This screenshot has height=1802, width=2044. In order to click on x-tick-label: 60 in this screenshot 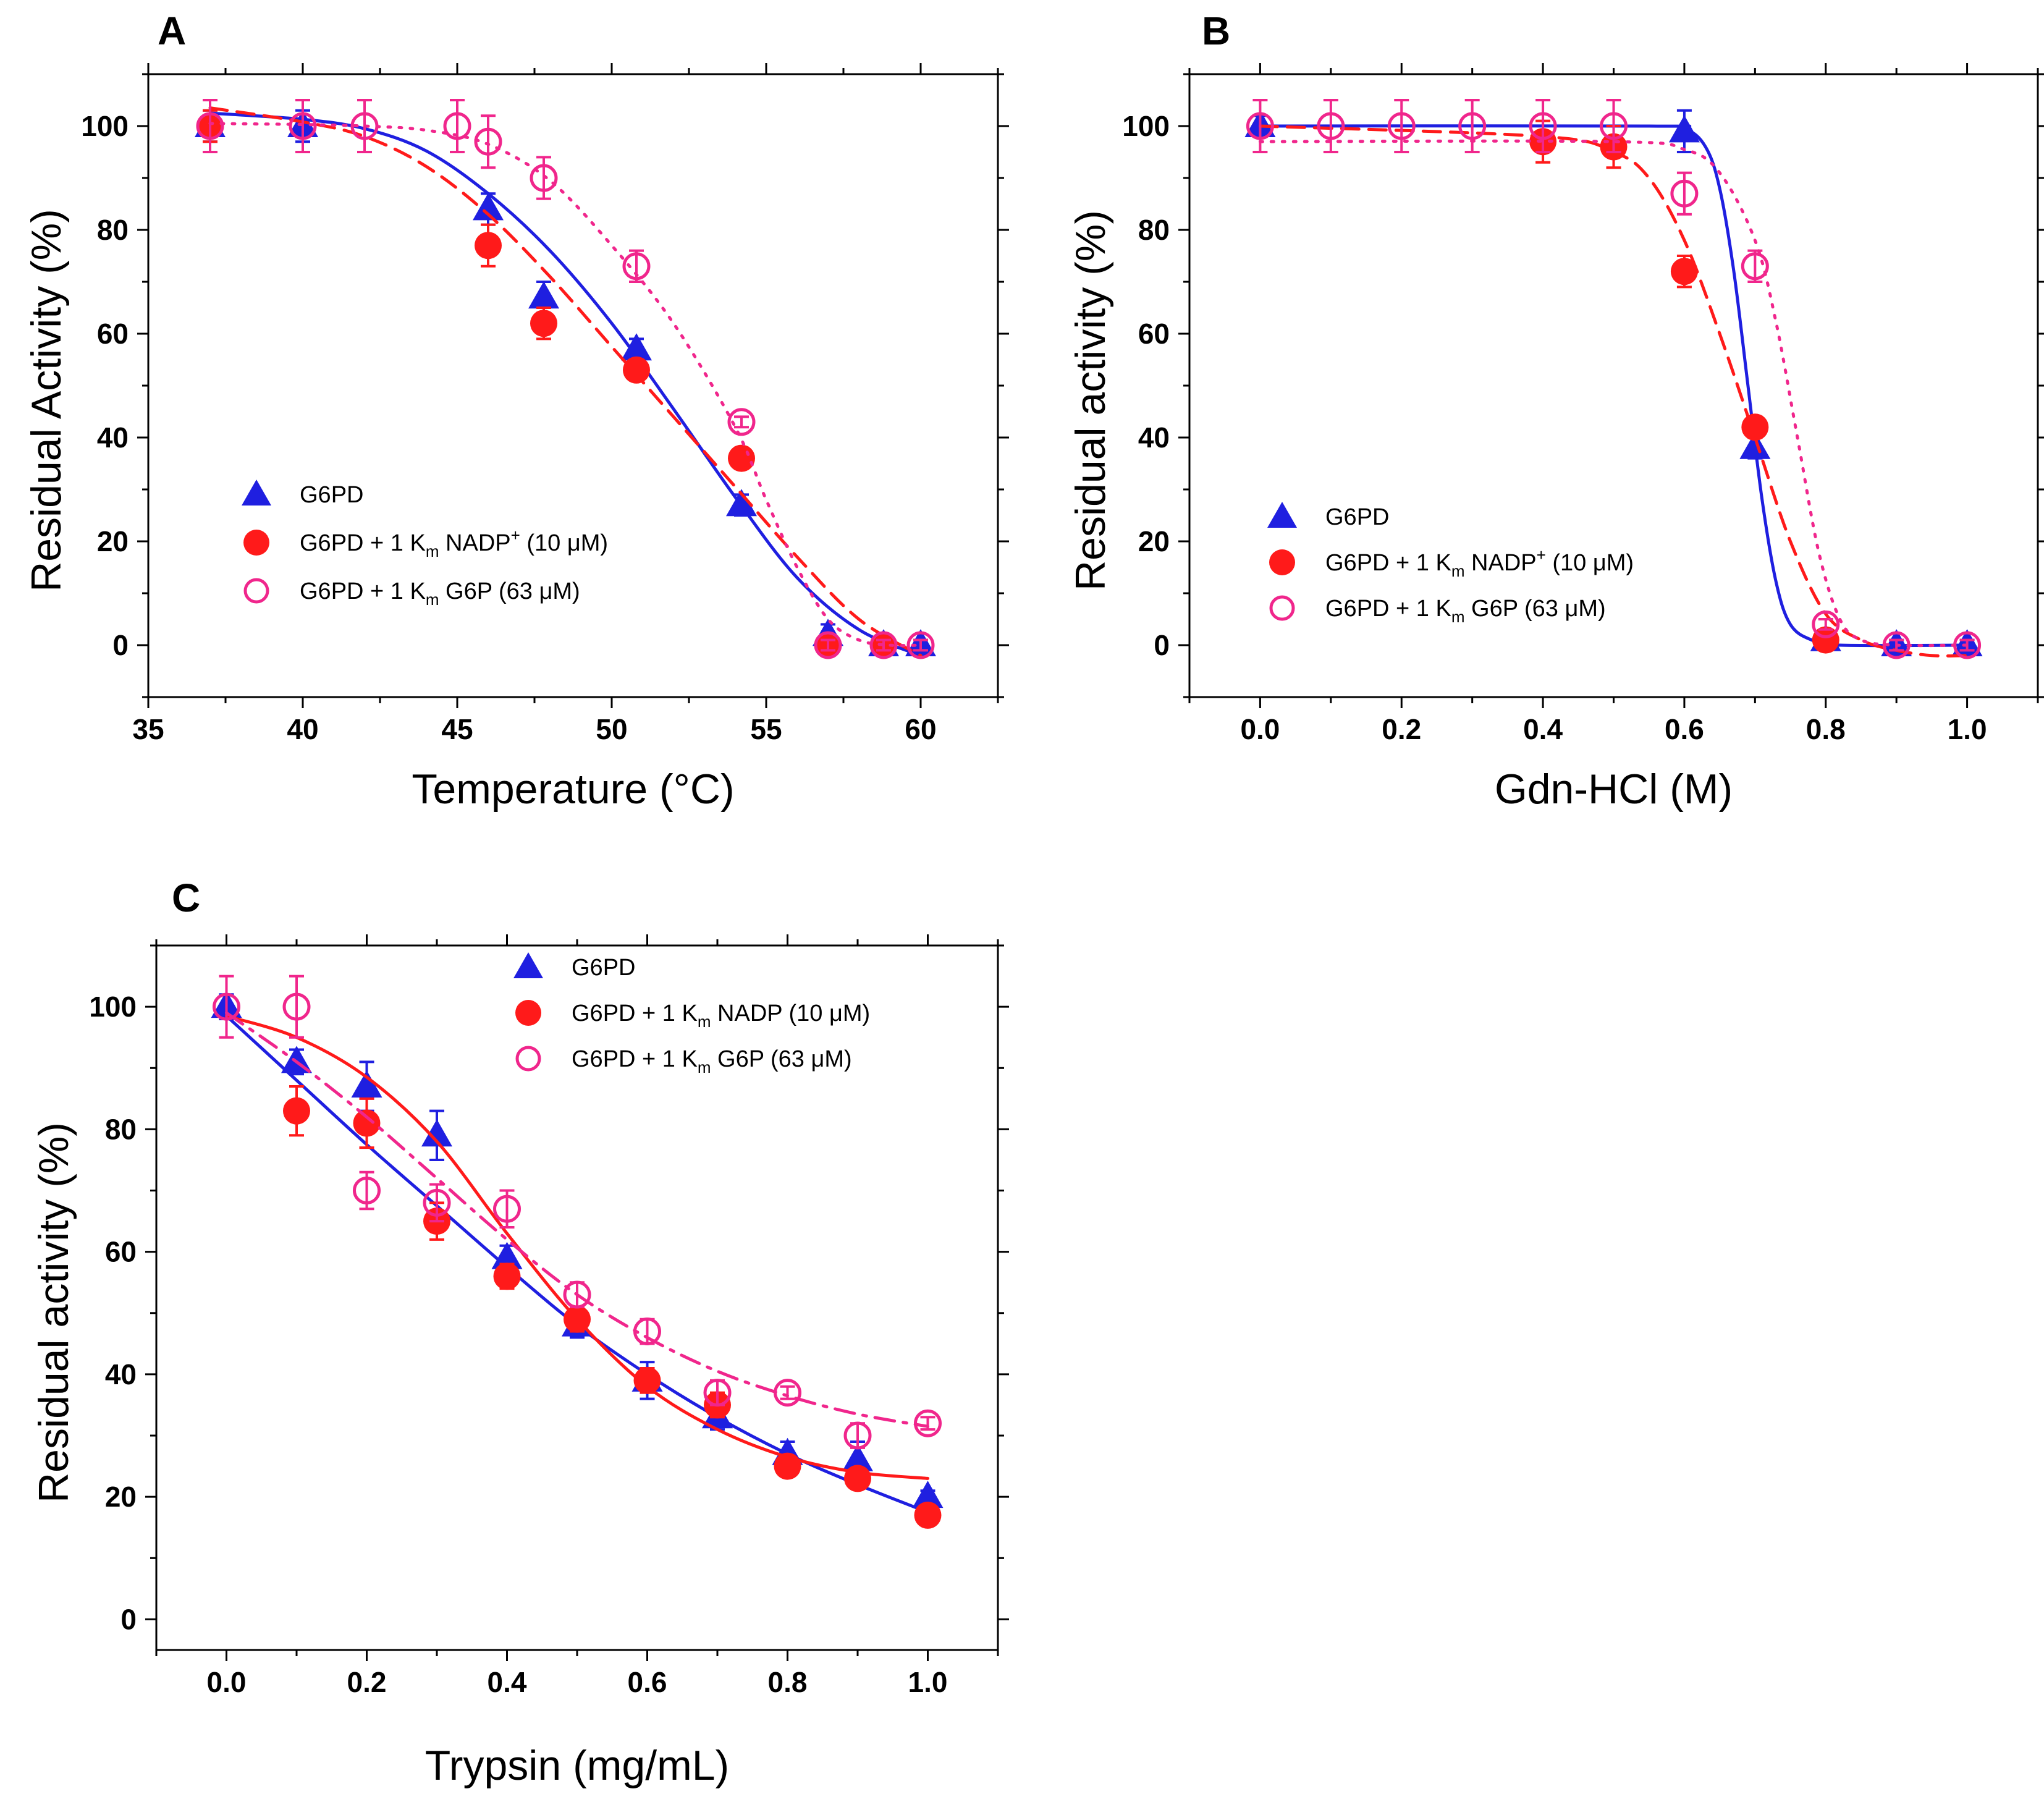, I will do `click(920, 729)`.